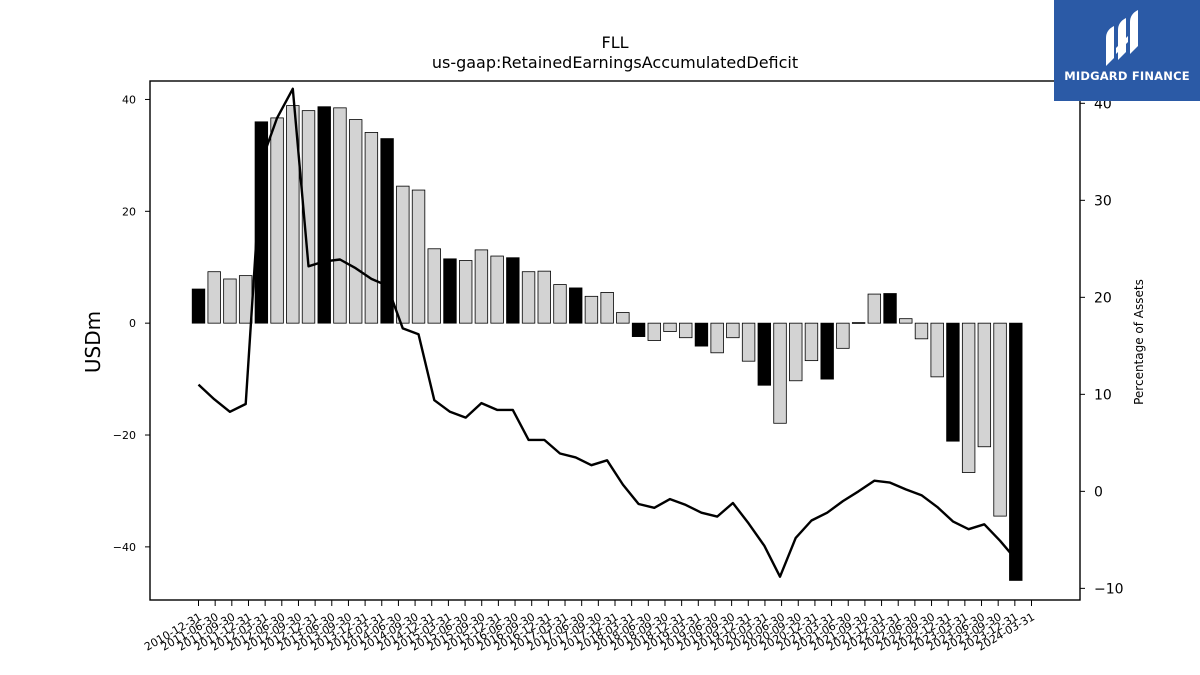  I want to click on brand-mark-icon, so click(1122, 38).